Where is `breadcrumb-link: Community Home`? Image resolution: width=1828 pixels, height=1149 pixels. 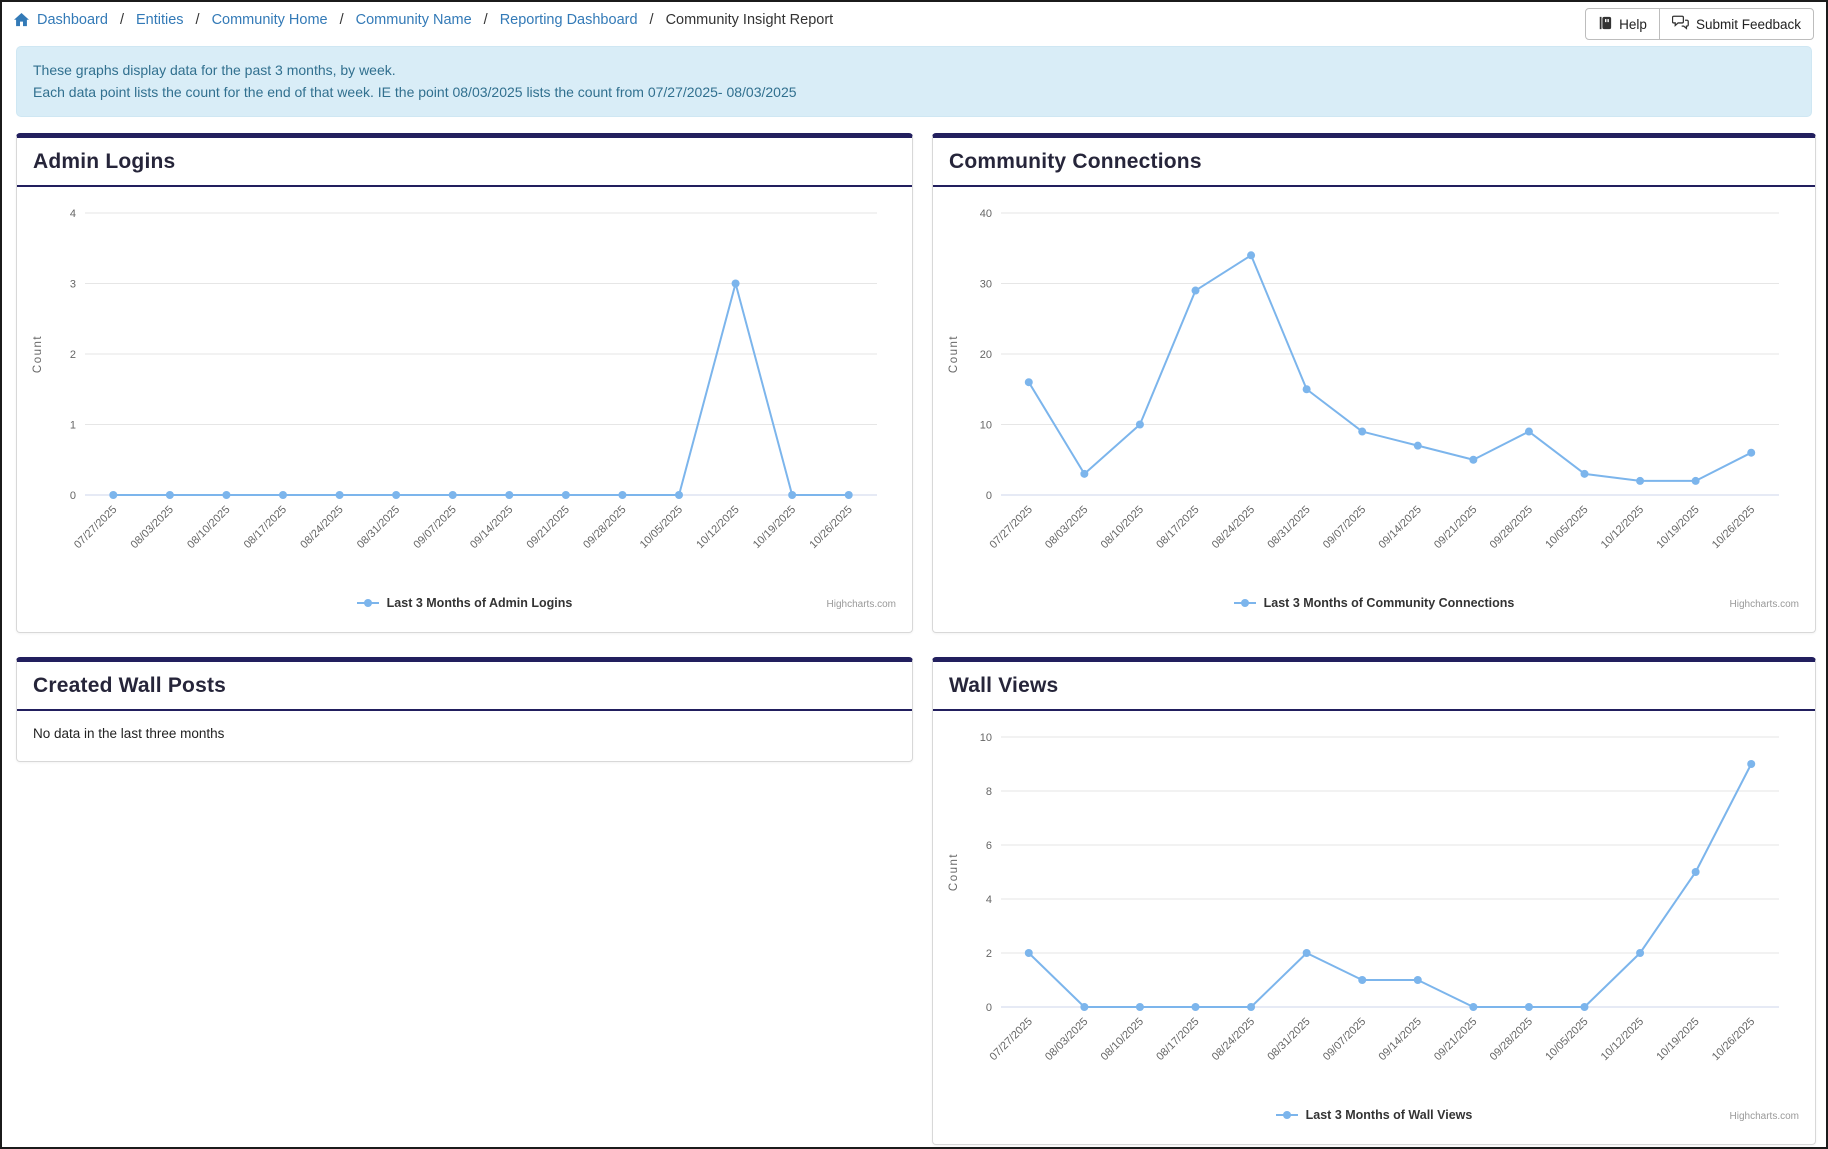 breadcrumb-link: Community Home is located at coordinates (269, 20).